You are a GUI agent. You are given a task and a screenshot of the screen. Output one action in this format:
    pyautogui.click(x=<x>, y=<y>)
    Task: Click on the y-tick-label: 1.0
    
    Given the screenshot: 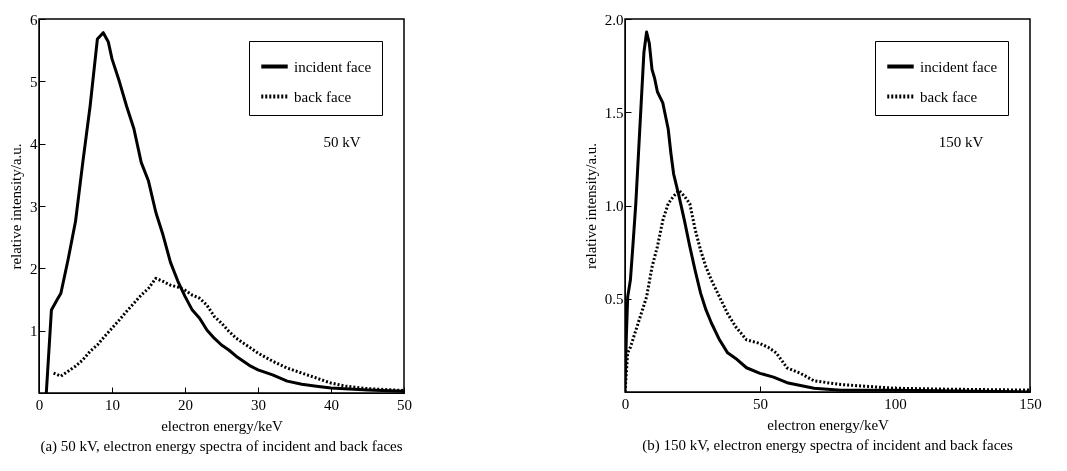 What is the action you would take?
    pyautogui.click(x=614, y=206)
    